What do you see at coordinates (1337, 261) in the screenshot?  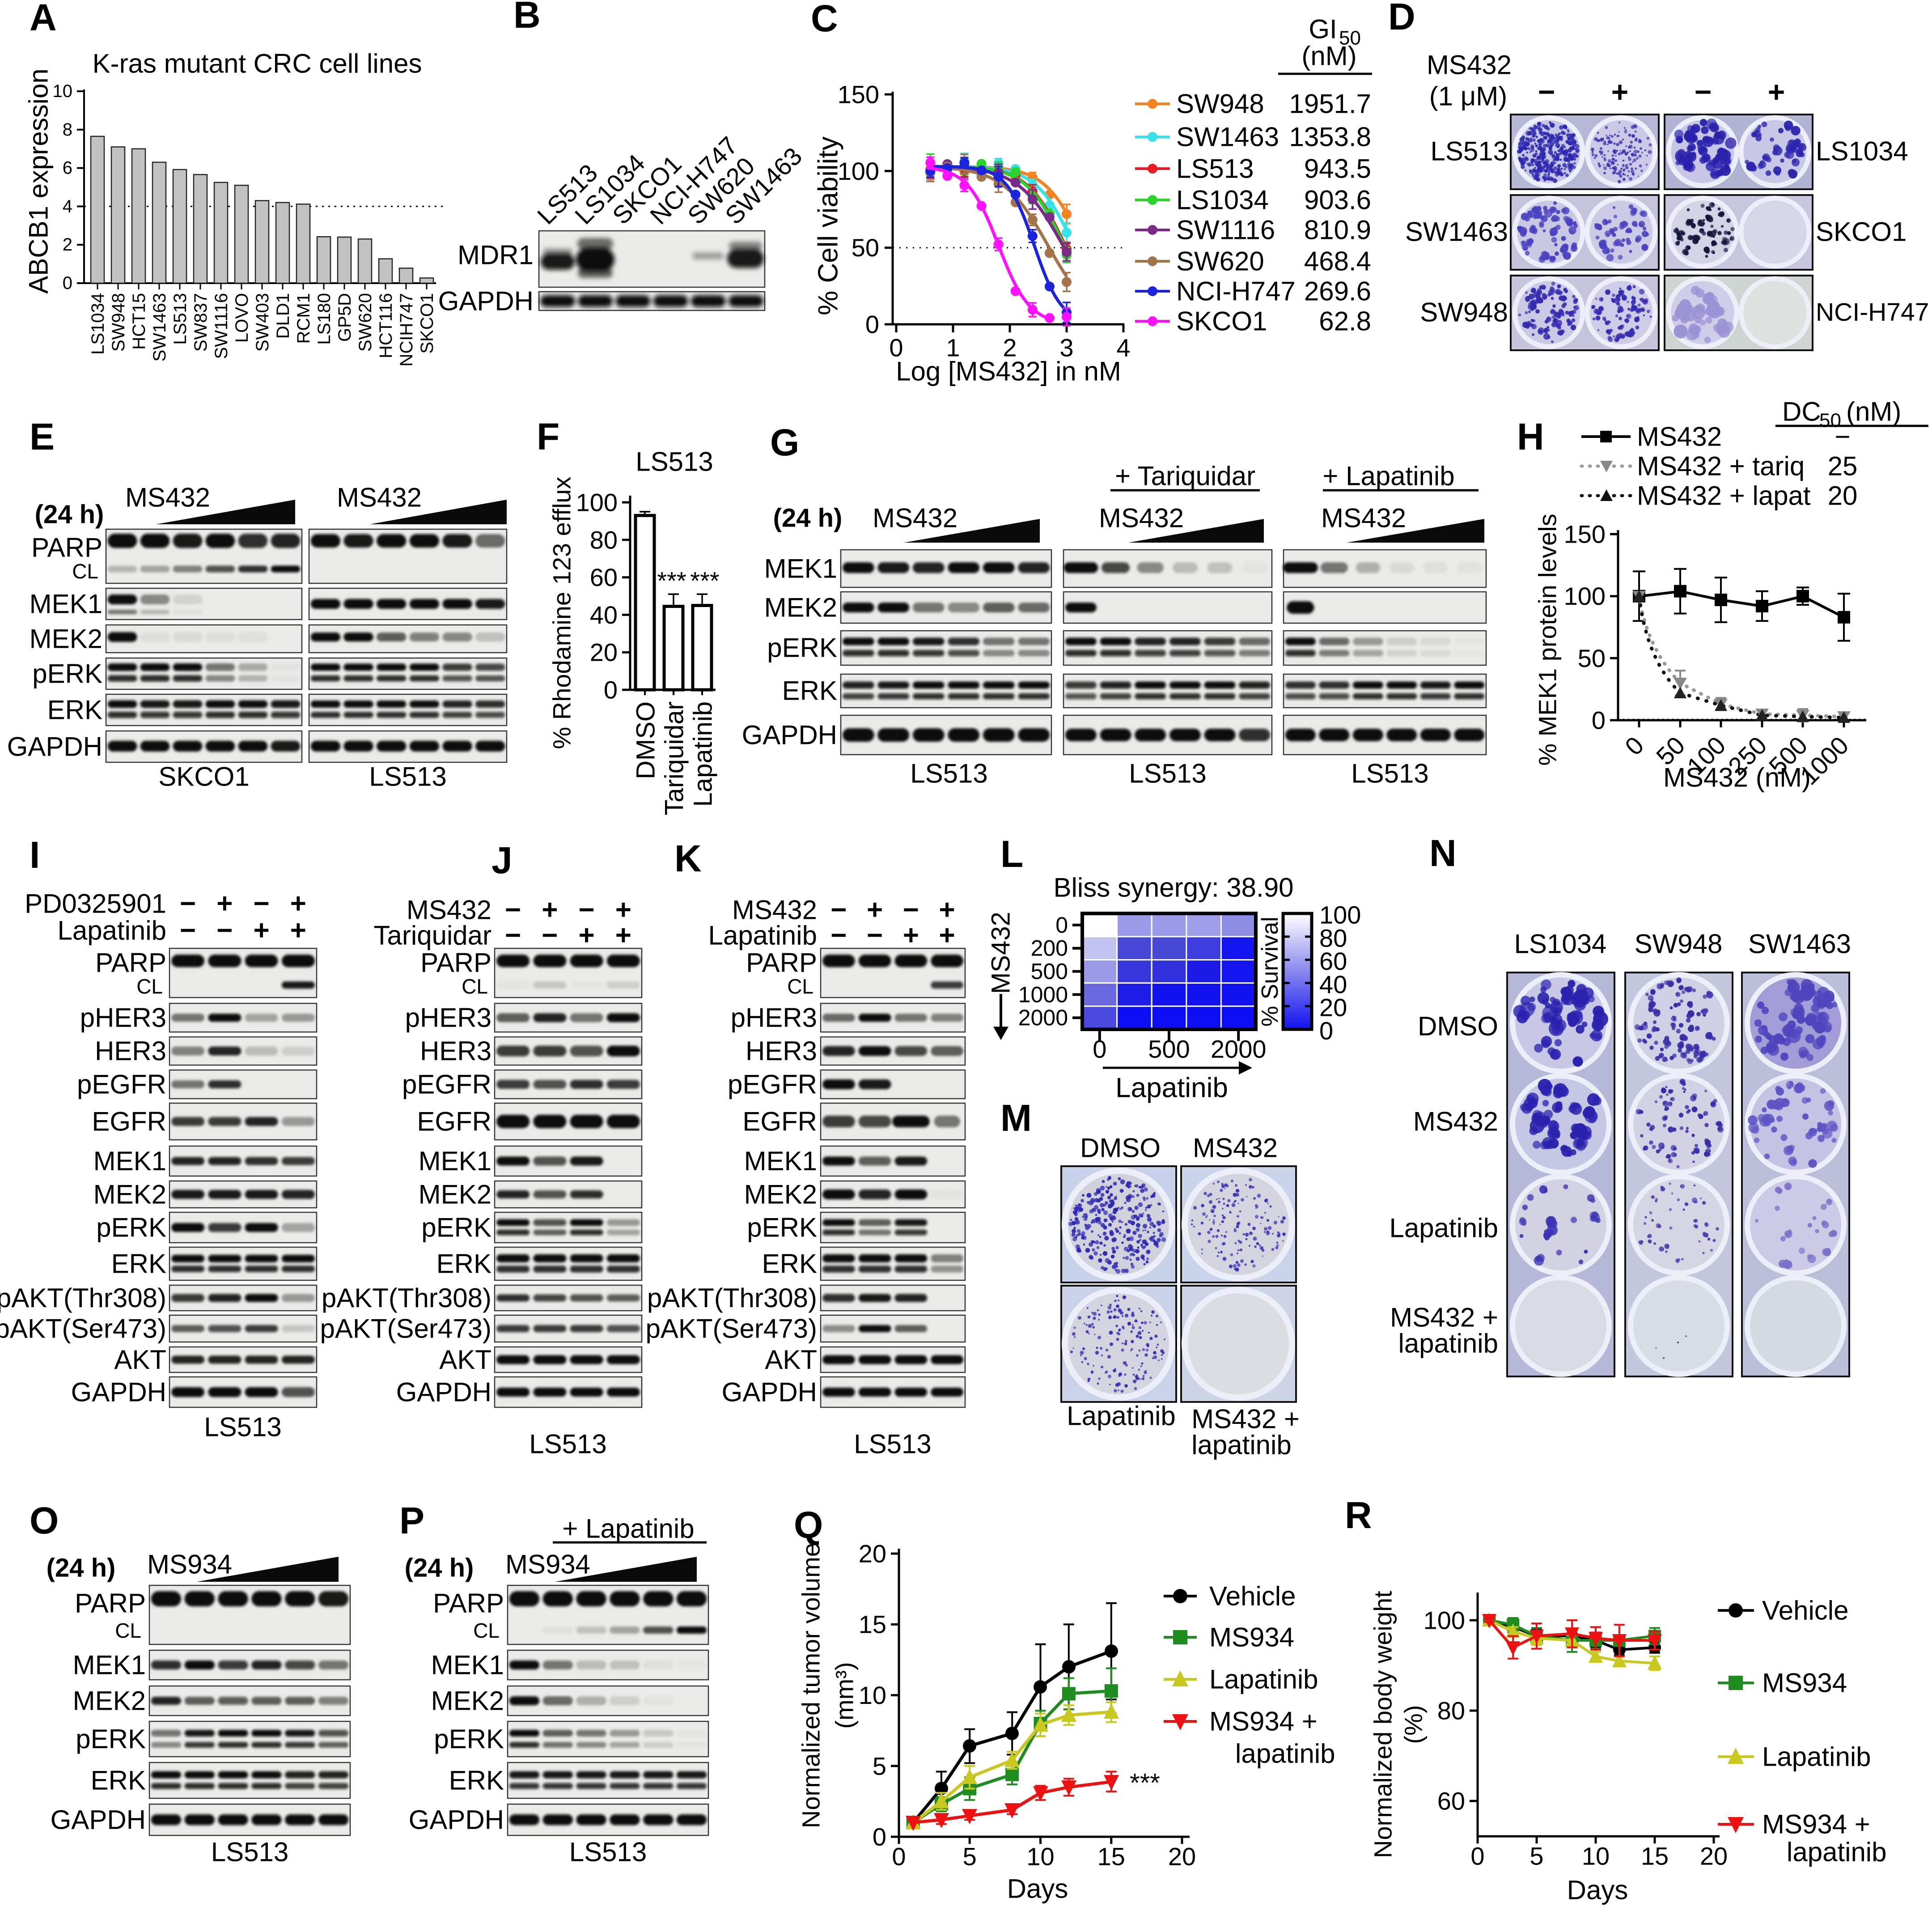 I see `svg-text: 468.4` at bounding box center [1337, 261].